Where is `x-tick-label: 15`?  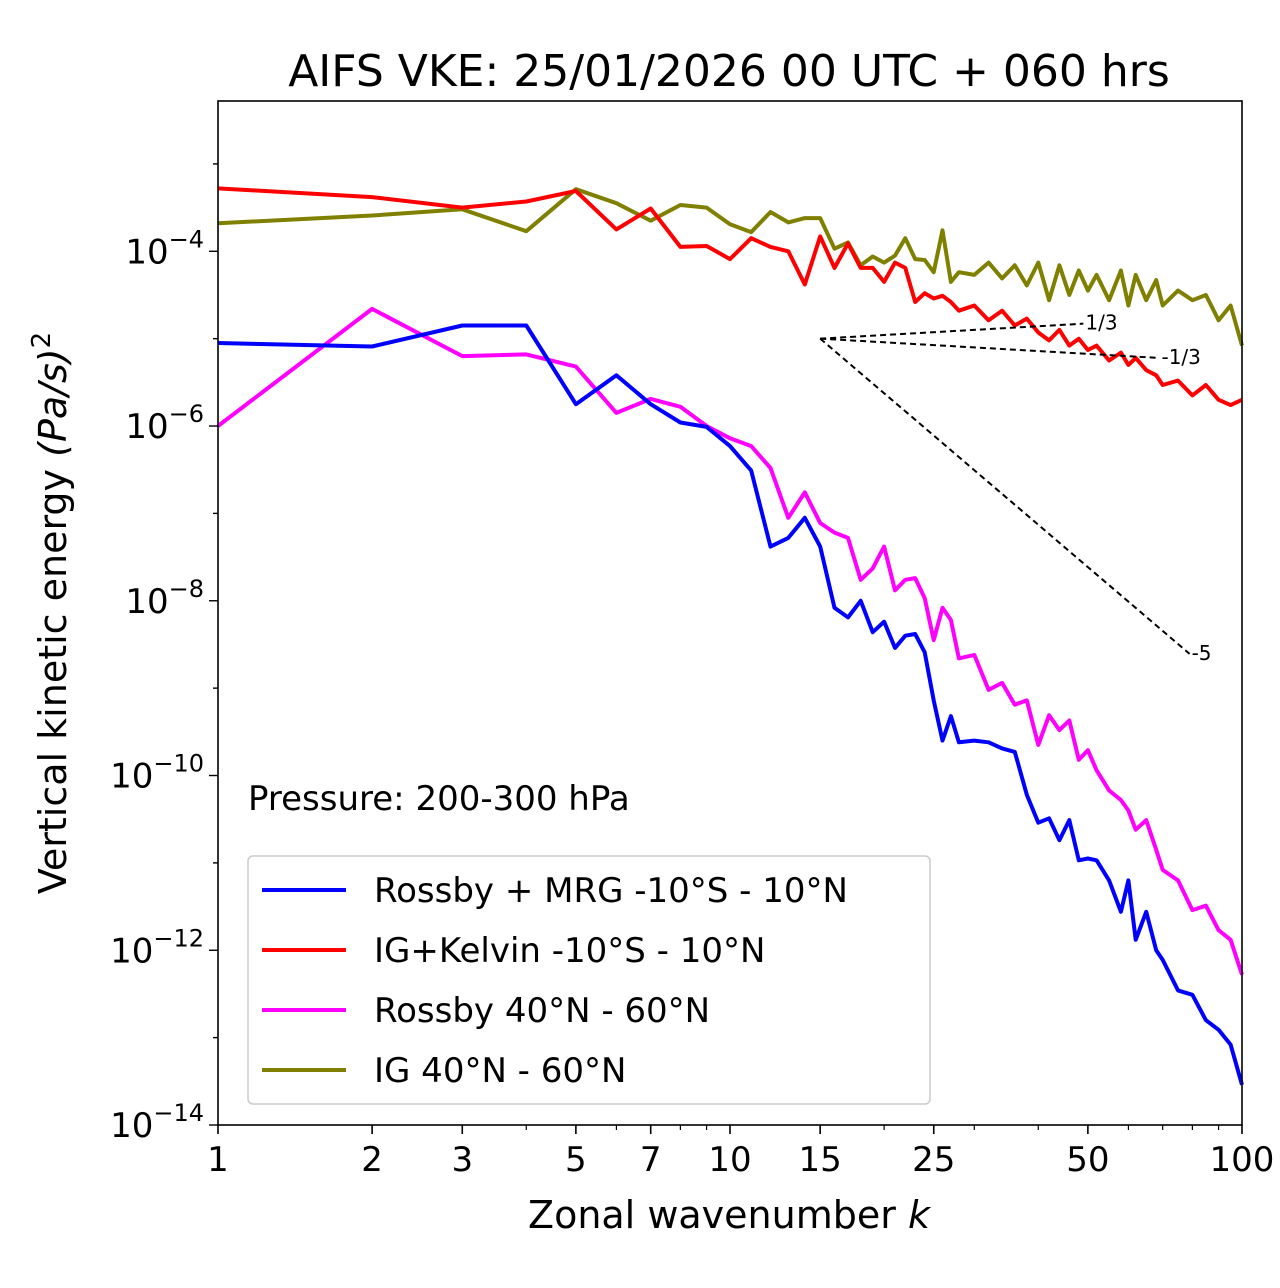 x-tick-label: 15 is located at coordinates (820, 1160).